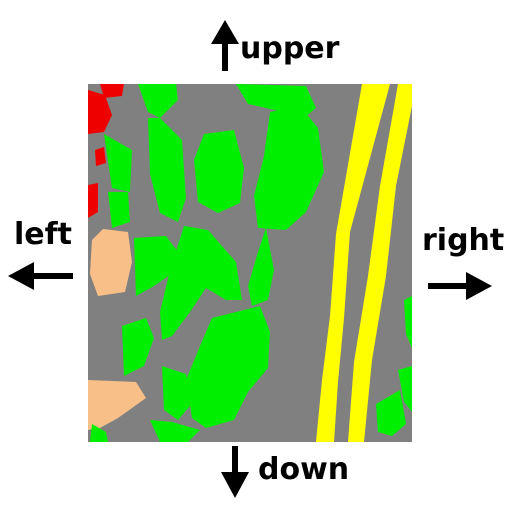 The width and height of the screenshot is (512, 512). I want to click on left-arrow-icon, so click(40, 276).